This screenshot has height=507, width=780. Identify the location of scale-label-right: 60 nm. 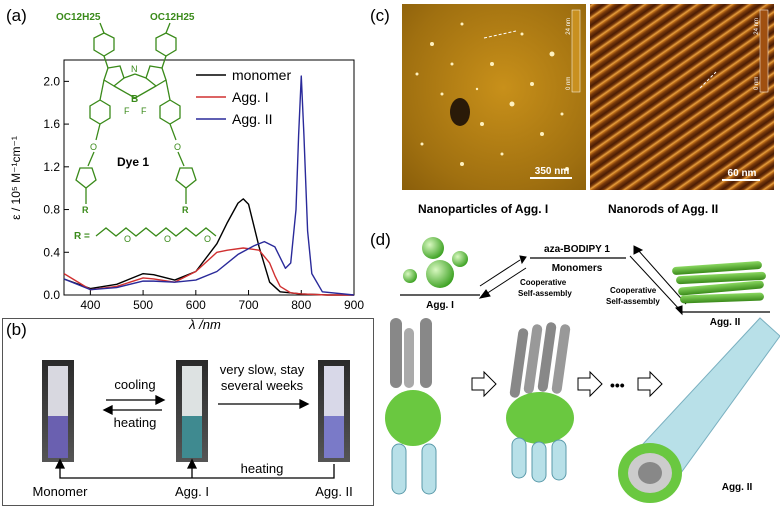
(742, 173).